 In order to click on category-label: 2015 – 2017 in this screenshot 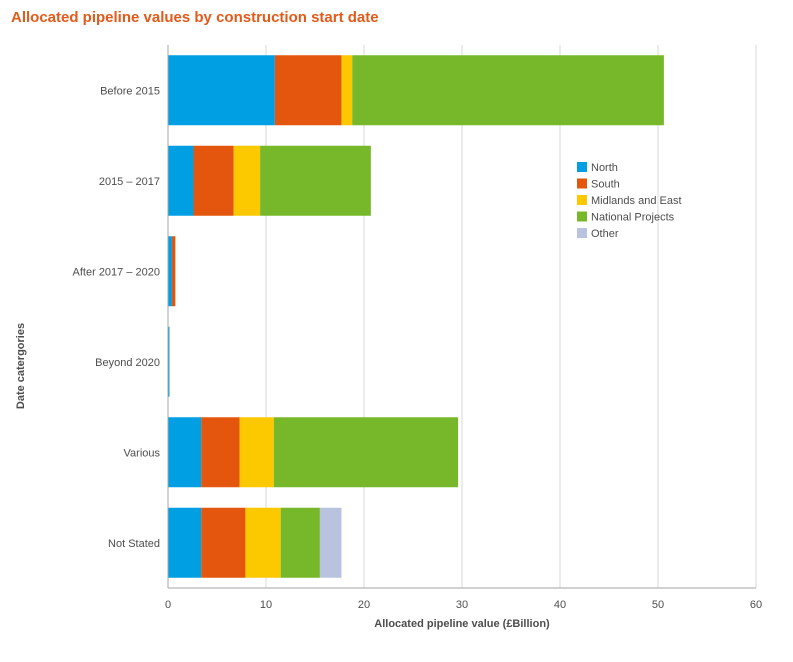, I will do `click(129, 182)`.